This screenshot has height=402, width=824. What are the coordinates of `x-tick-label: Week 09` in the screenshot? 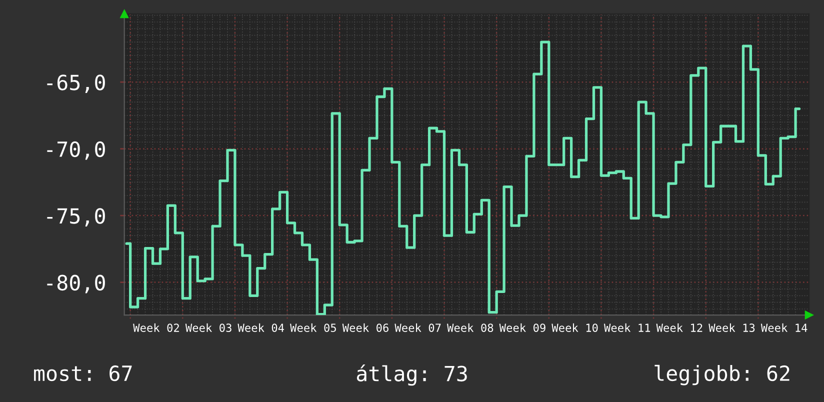 It's located at (522, 327).